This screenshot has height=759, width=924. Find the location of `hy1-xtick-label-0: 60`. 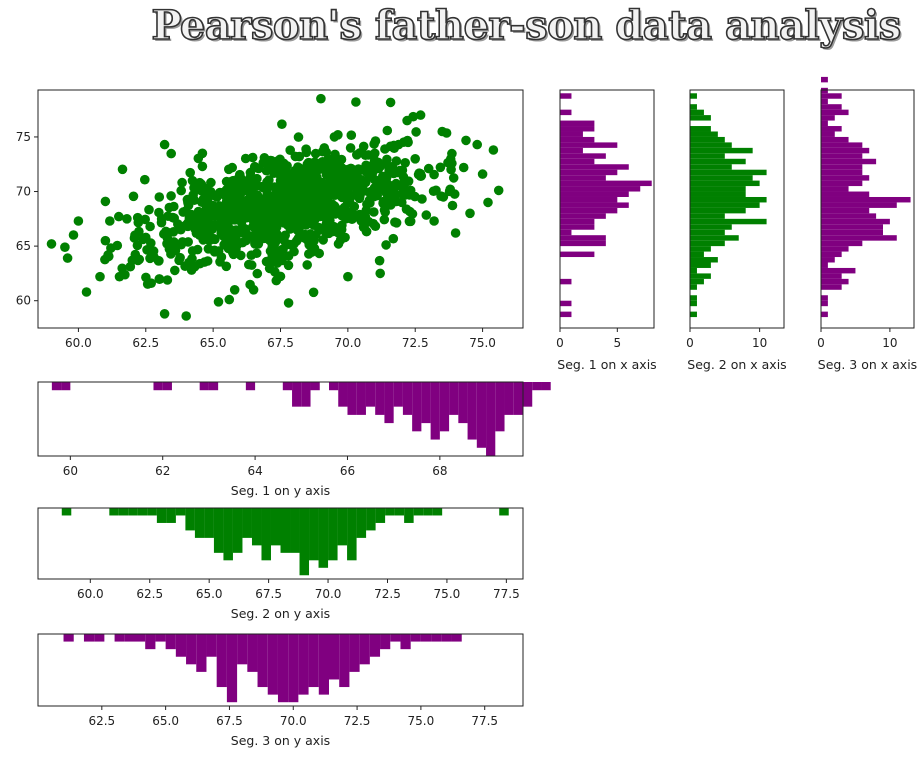

hy1-xtick-label-0: 60 is located at coordinates (70, 471).